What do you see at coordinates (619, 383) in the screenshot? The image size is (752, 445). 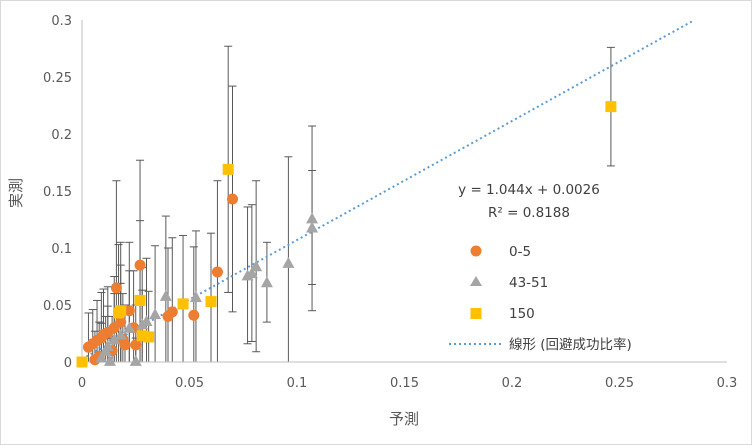 I see `x-tick-label: 0.25` at bounding box center [619, 383].